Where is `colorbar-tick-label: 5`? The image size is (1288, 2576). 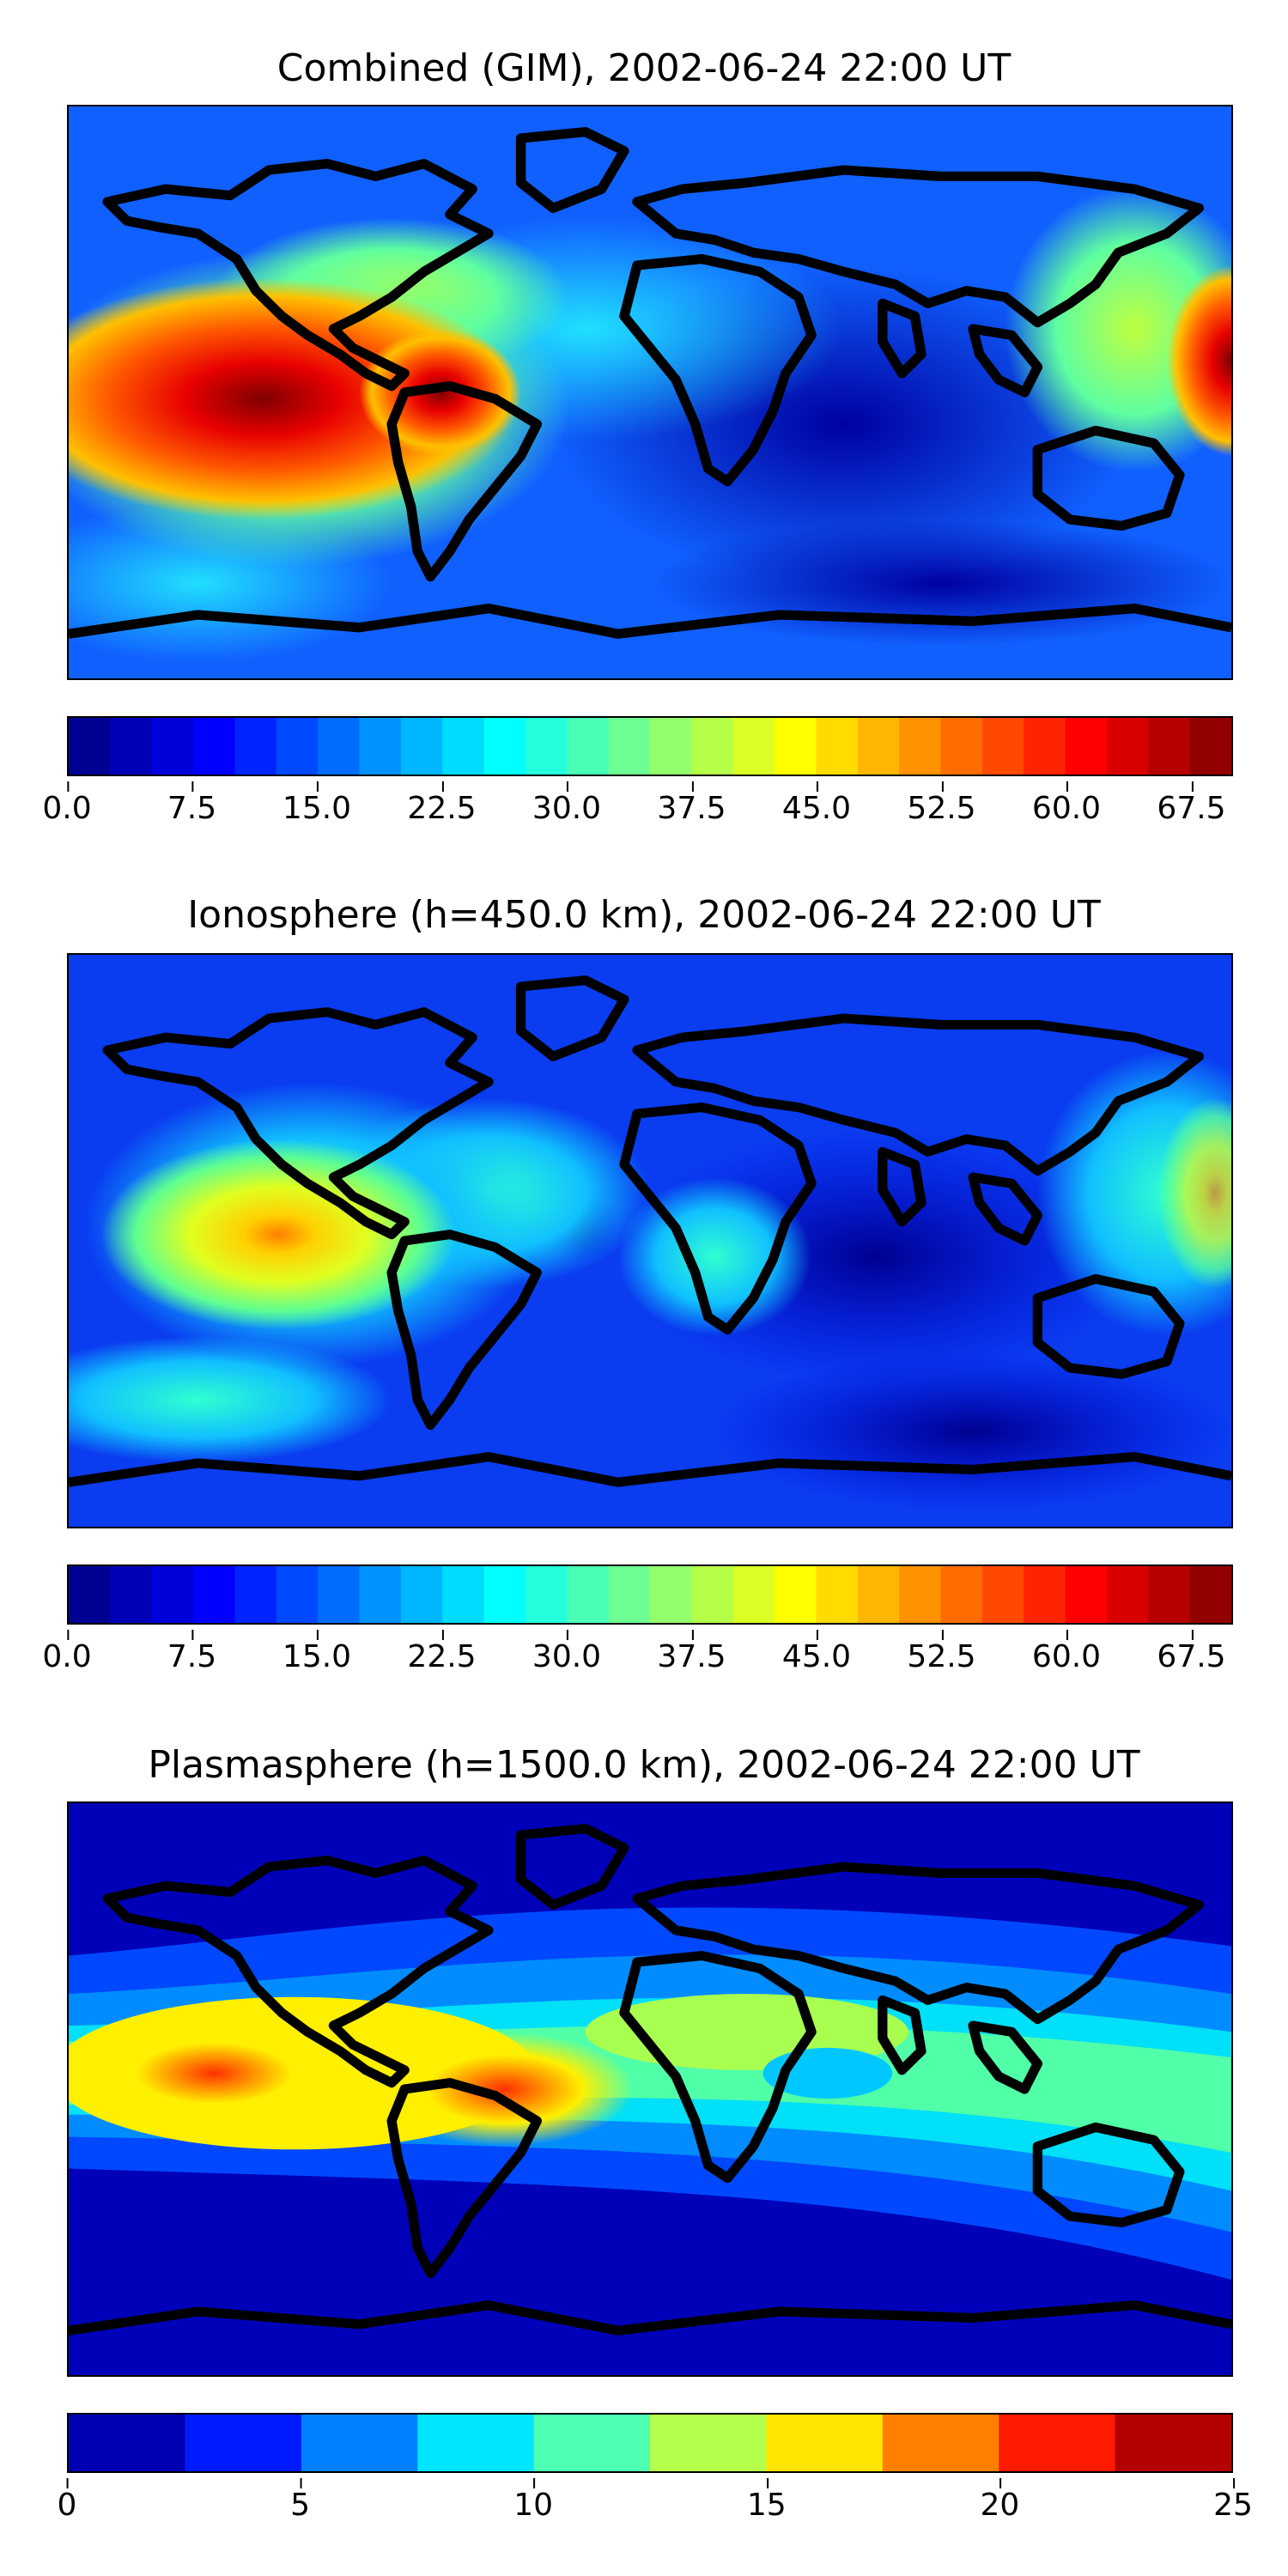
colorbar-tick-label: 5 is located at coordinates (301, 2500).